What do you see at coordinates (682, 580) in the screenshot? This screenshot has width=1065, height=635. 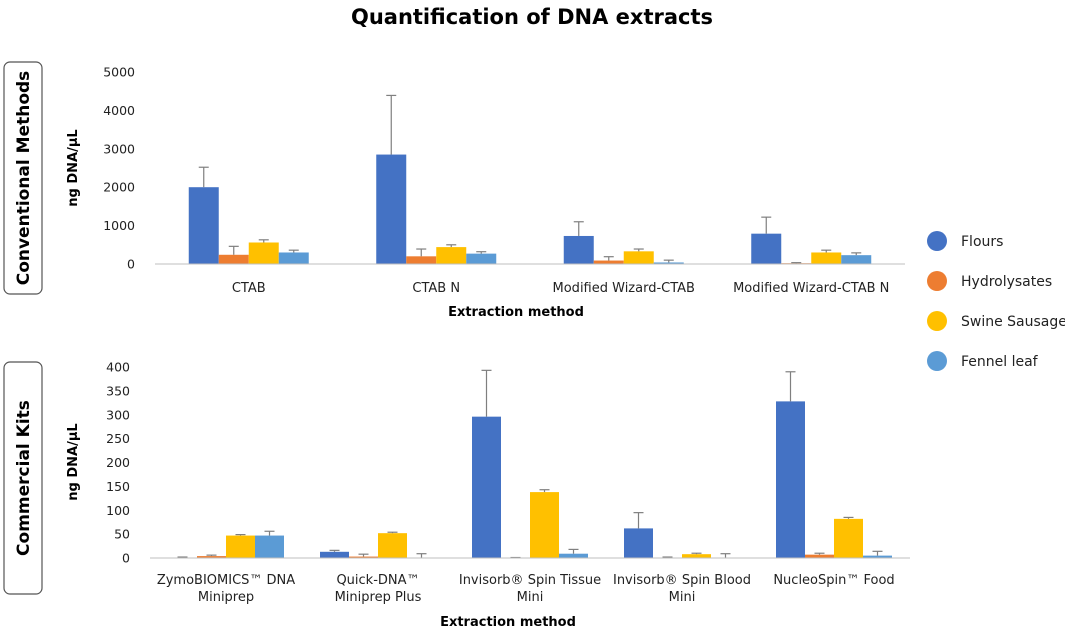 I see `panel2-category-label: Invisorb® Spin Blood` at bounding box center [682, 580].